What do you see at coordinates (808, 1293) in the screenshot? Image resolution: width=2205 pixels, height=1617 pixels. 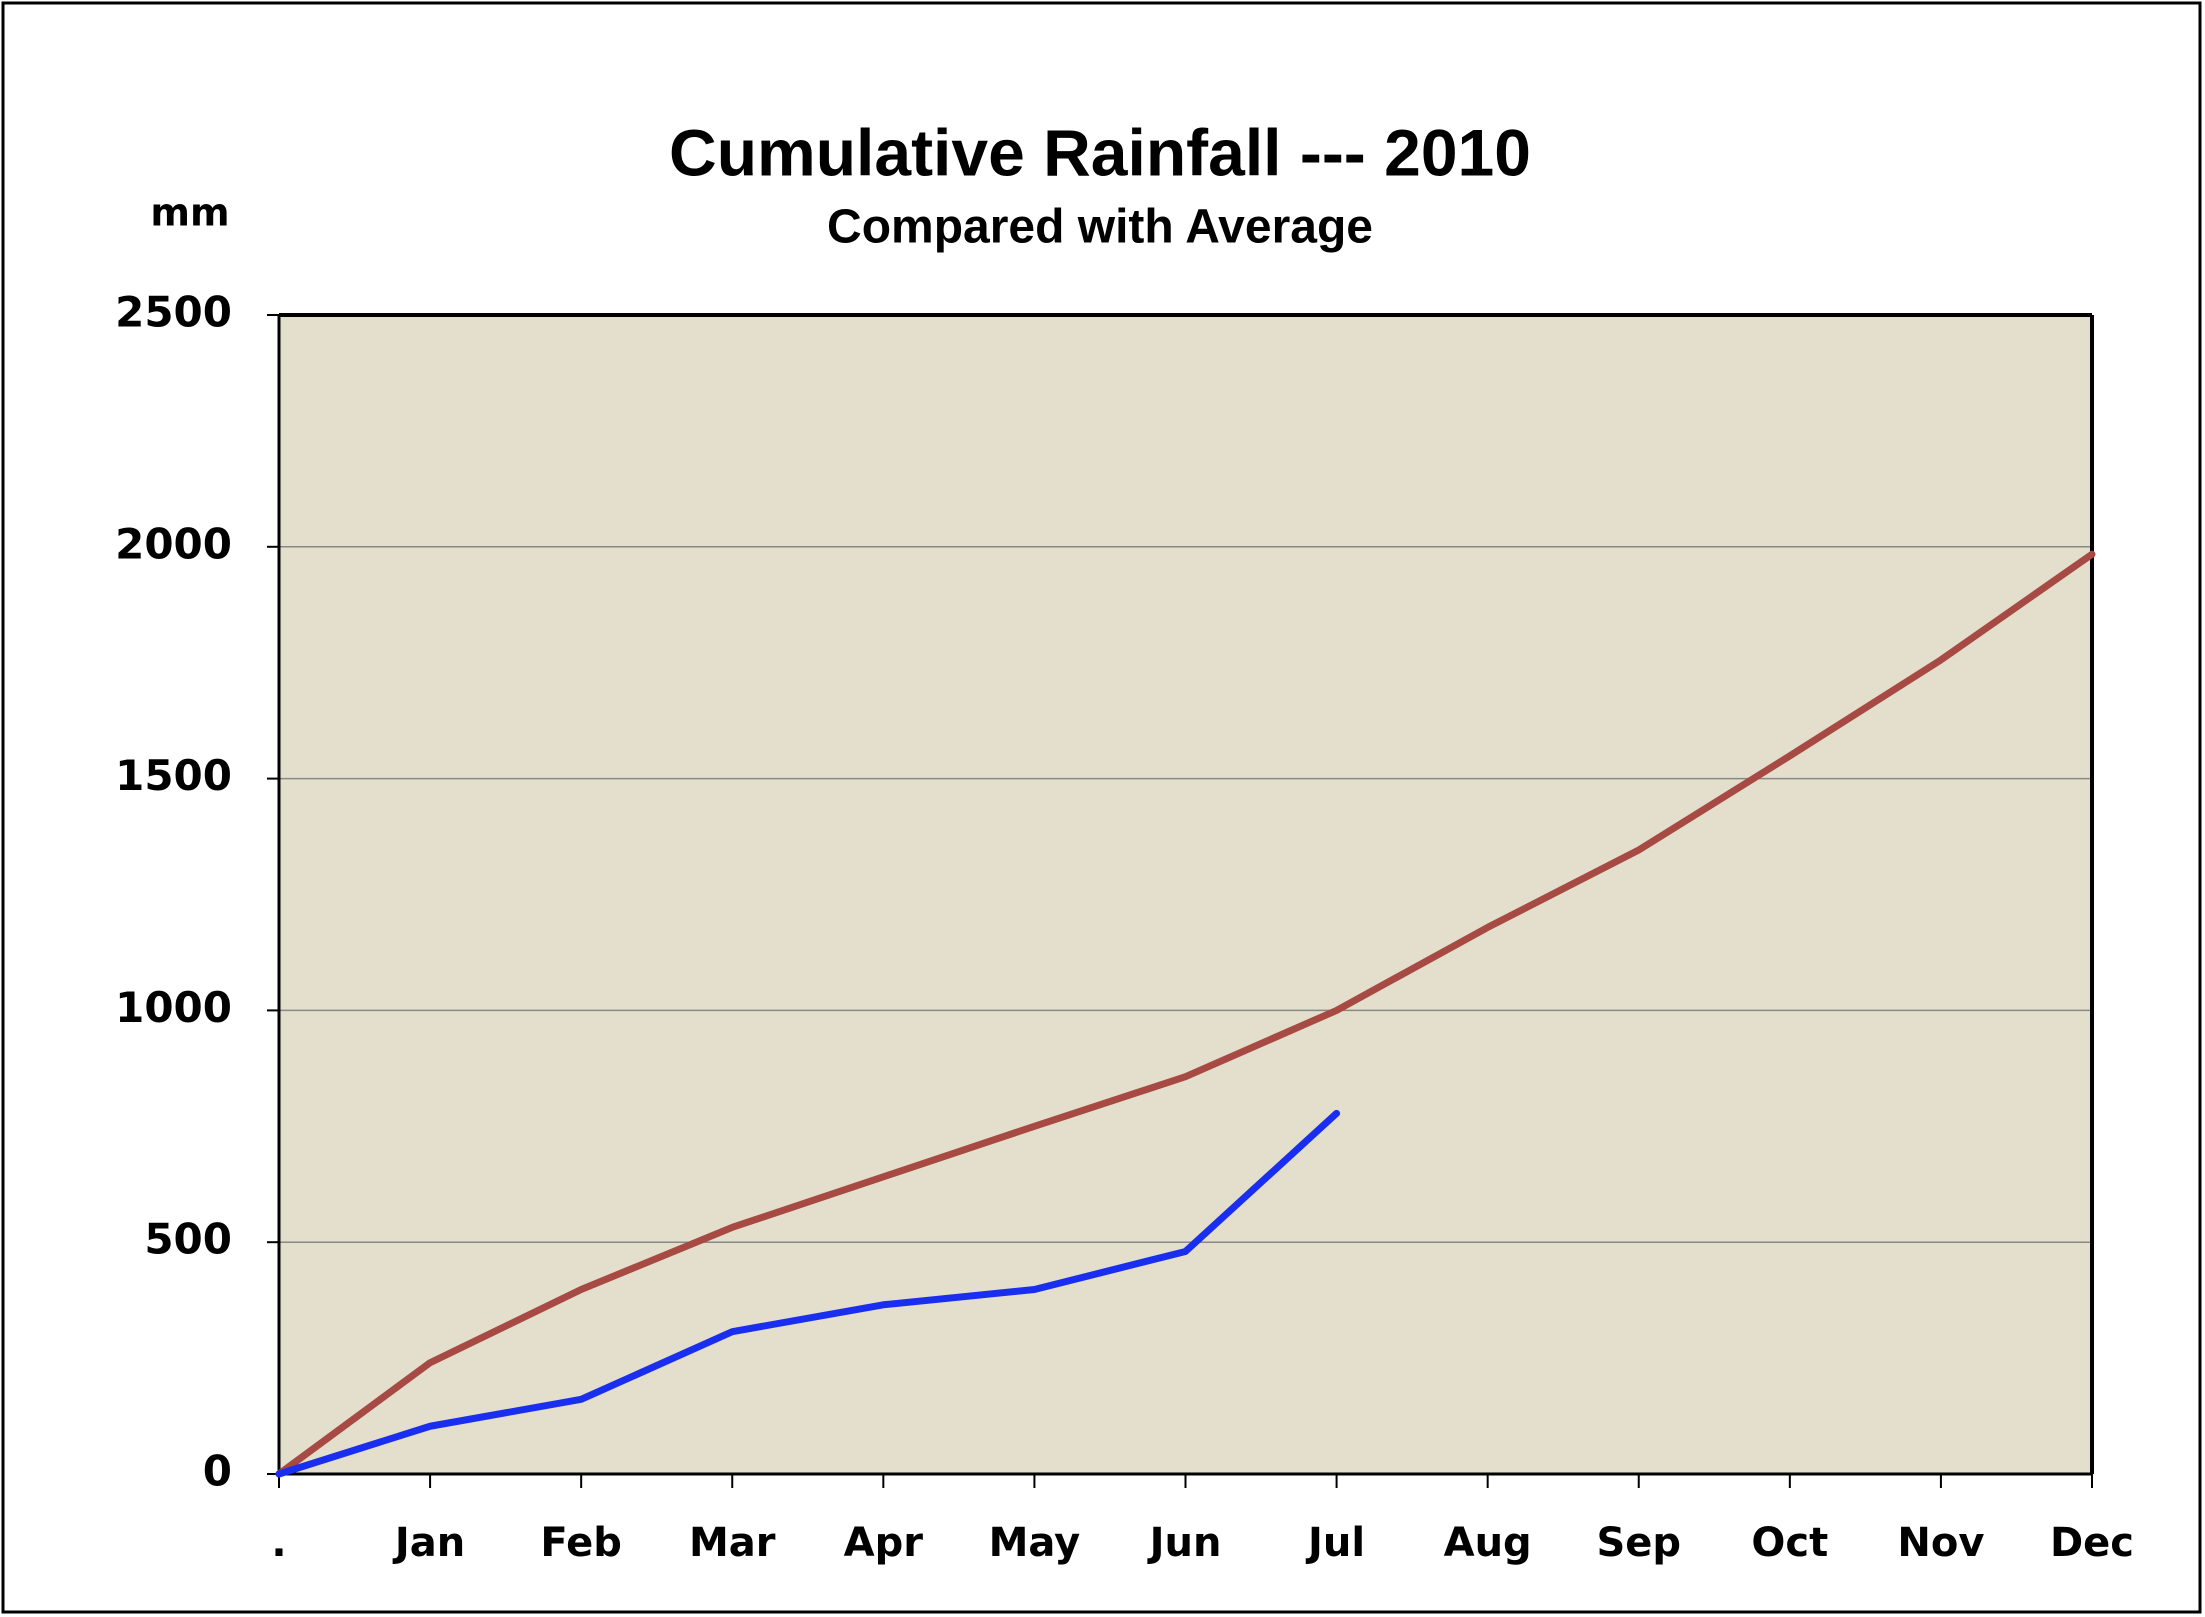 I see `series-line` at bounding box center [808, 1293].